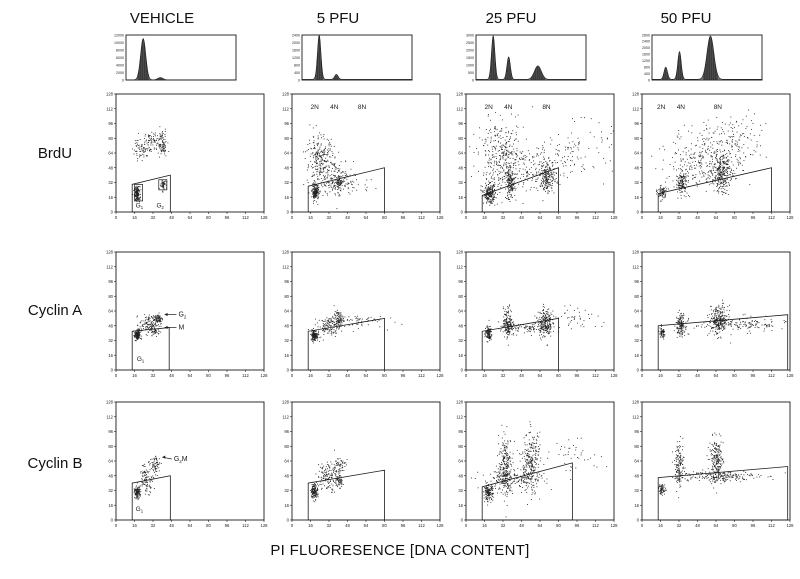 This screenshot has height=579, width=800. Describe the element at coordinates (120, 73) in the screenshot. I see `histogram-ytick-label: 2000` at that location.